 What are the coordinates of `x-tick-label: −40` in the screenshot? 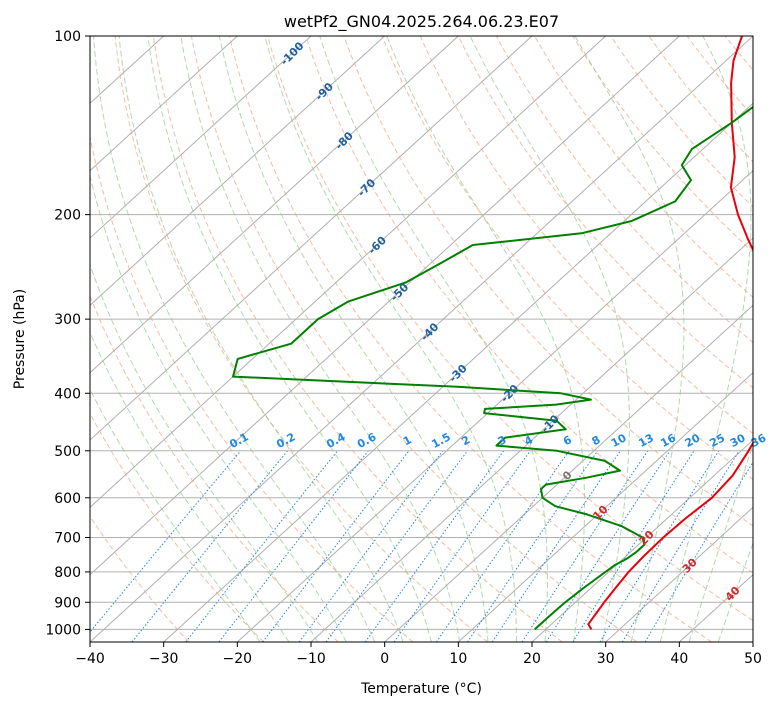 It's located at (90, 659).